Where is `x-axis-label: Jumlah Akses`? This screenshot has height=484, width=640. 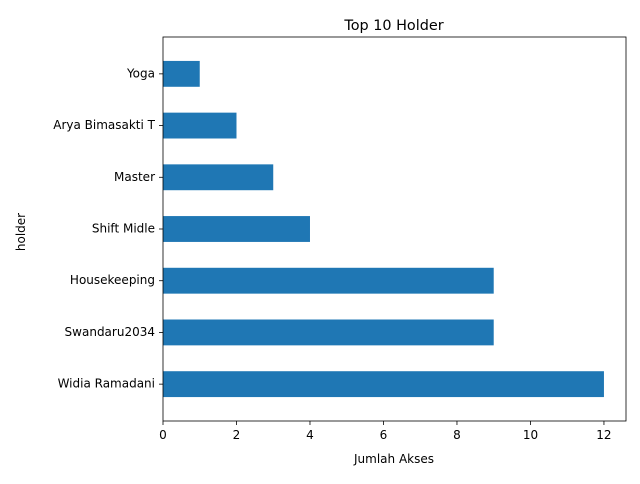 x-axis-label: Jumlah Akses is located at coordinates (393, 459).